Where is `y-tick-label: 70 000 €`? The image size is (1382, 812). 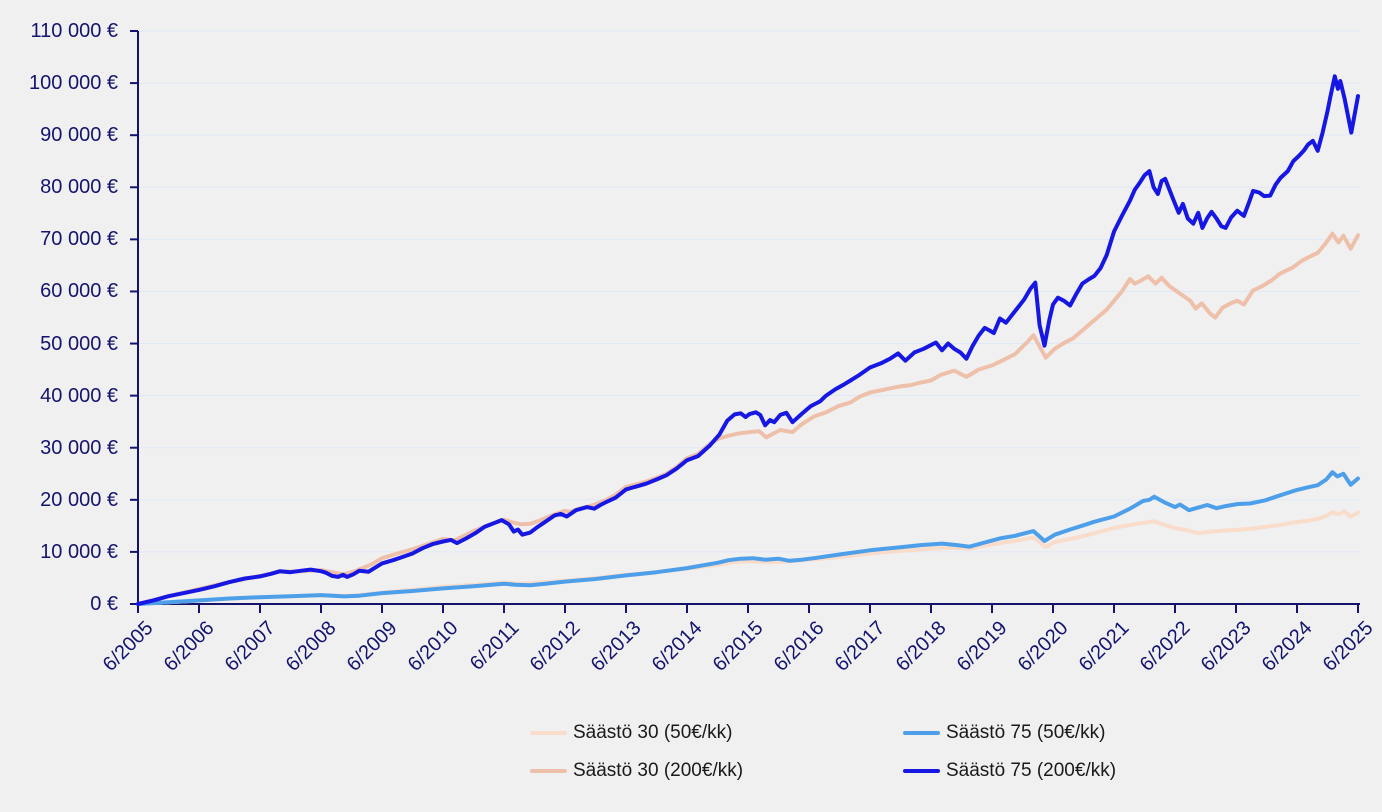 y-tick-label: 70 000 € is located at coordinates (79, 239).